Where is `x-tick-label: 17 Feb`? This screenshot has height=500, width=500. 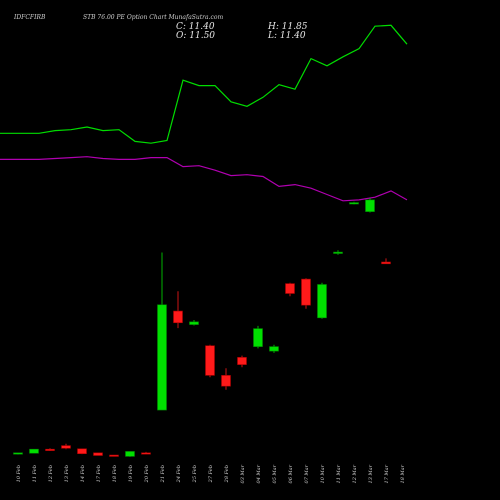
x-tick-label: 17 Feb is located at coordinates (99, 473).